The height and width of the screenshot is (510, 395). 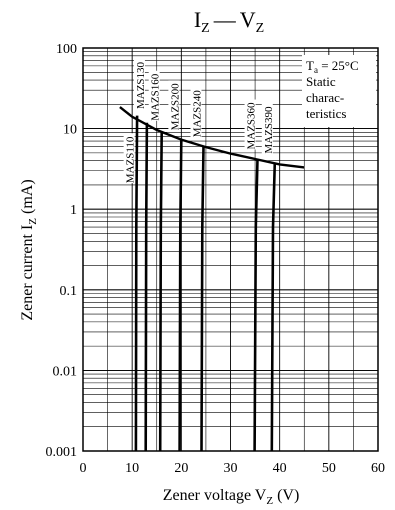 What do you see at coordinates (66, 49) in the screenshot?
I see `y-tick-label: 100` at bounding box center [66, 49].